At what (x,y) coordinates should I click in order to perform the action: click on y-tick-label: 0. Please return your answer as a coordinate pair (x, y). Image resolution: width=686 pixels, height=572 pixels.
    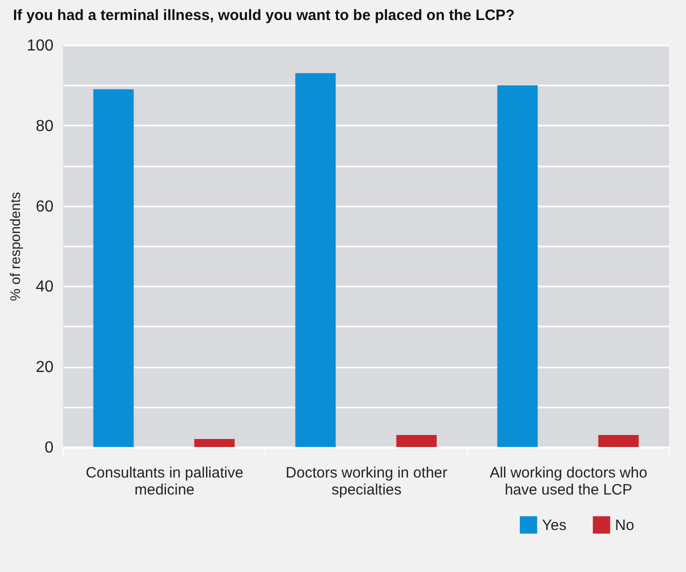
    Looking at the image, I should click on (49, 448).